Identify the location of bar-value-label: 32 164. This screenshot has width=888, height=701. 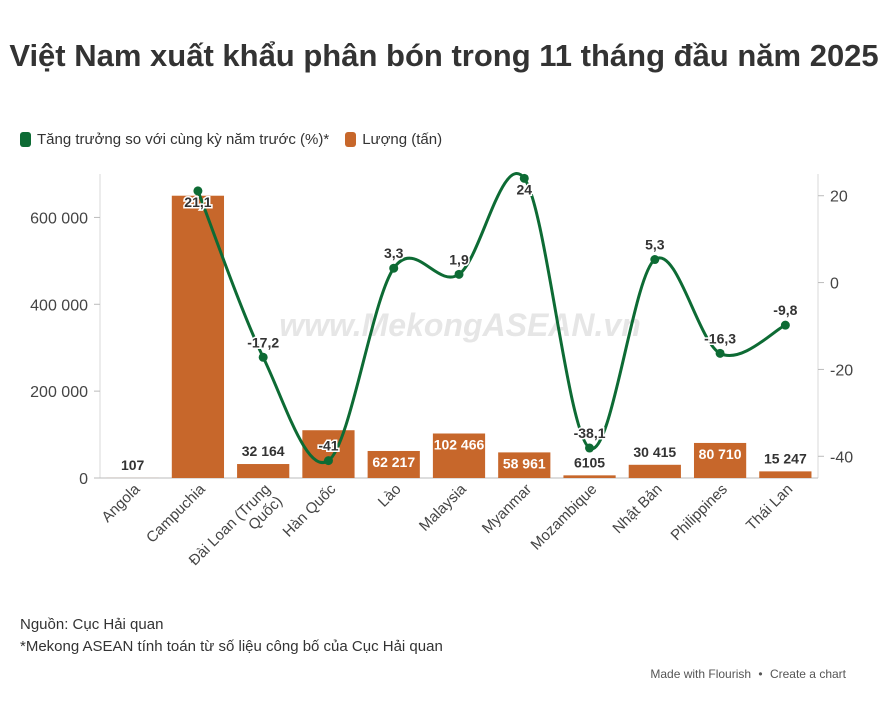
(263, 451).